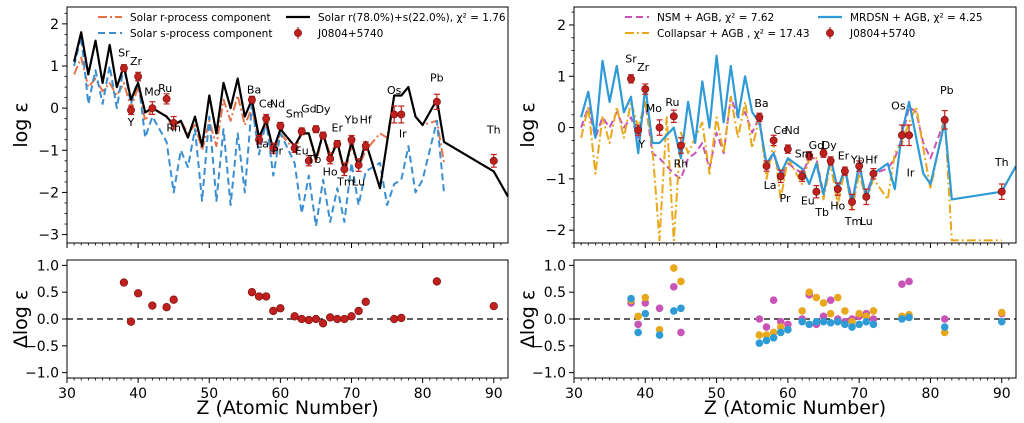  I want to click on element-label: Dy, so click(829, 145).